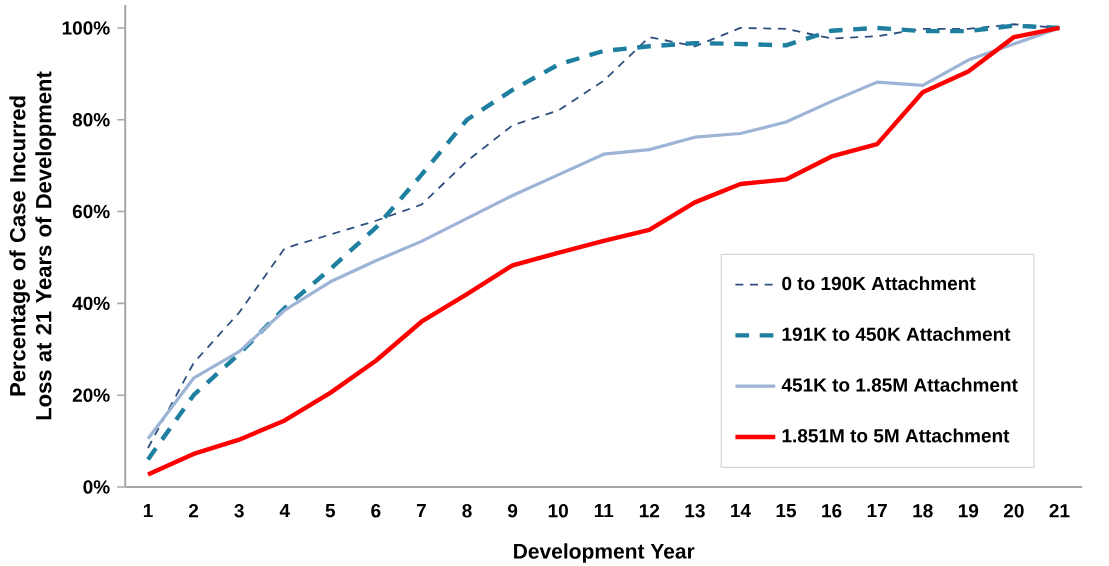  What do you see at coordinates (421, 511) in the screenshot?
I see `x-tick-label: 7` at bounding box center [421, 511].